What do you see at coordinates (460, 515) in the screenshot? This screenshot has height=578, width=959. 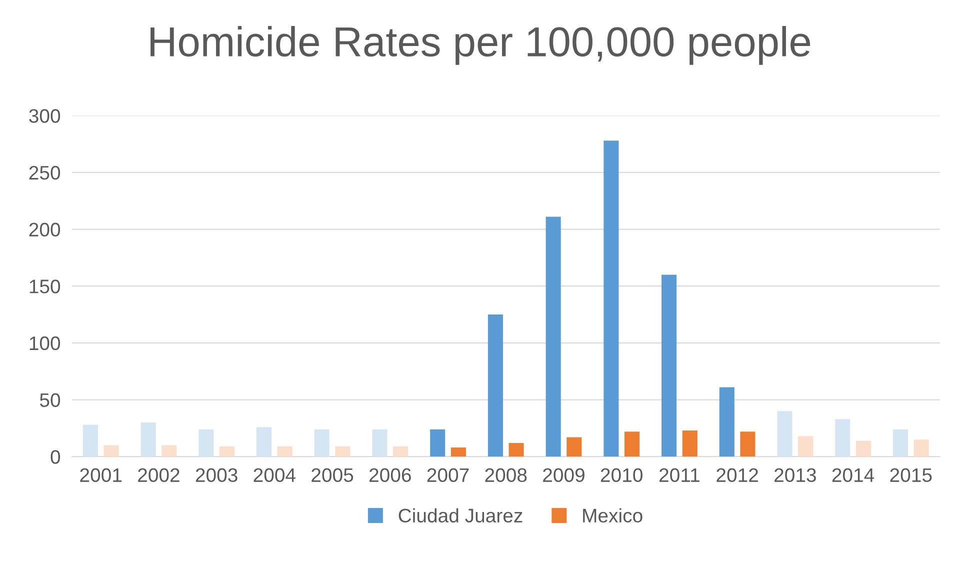 I see `legend-label: Ciudad Juarez` at bounding box center [460, 515].